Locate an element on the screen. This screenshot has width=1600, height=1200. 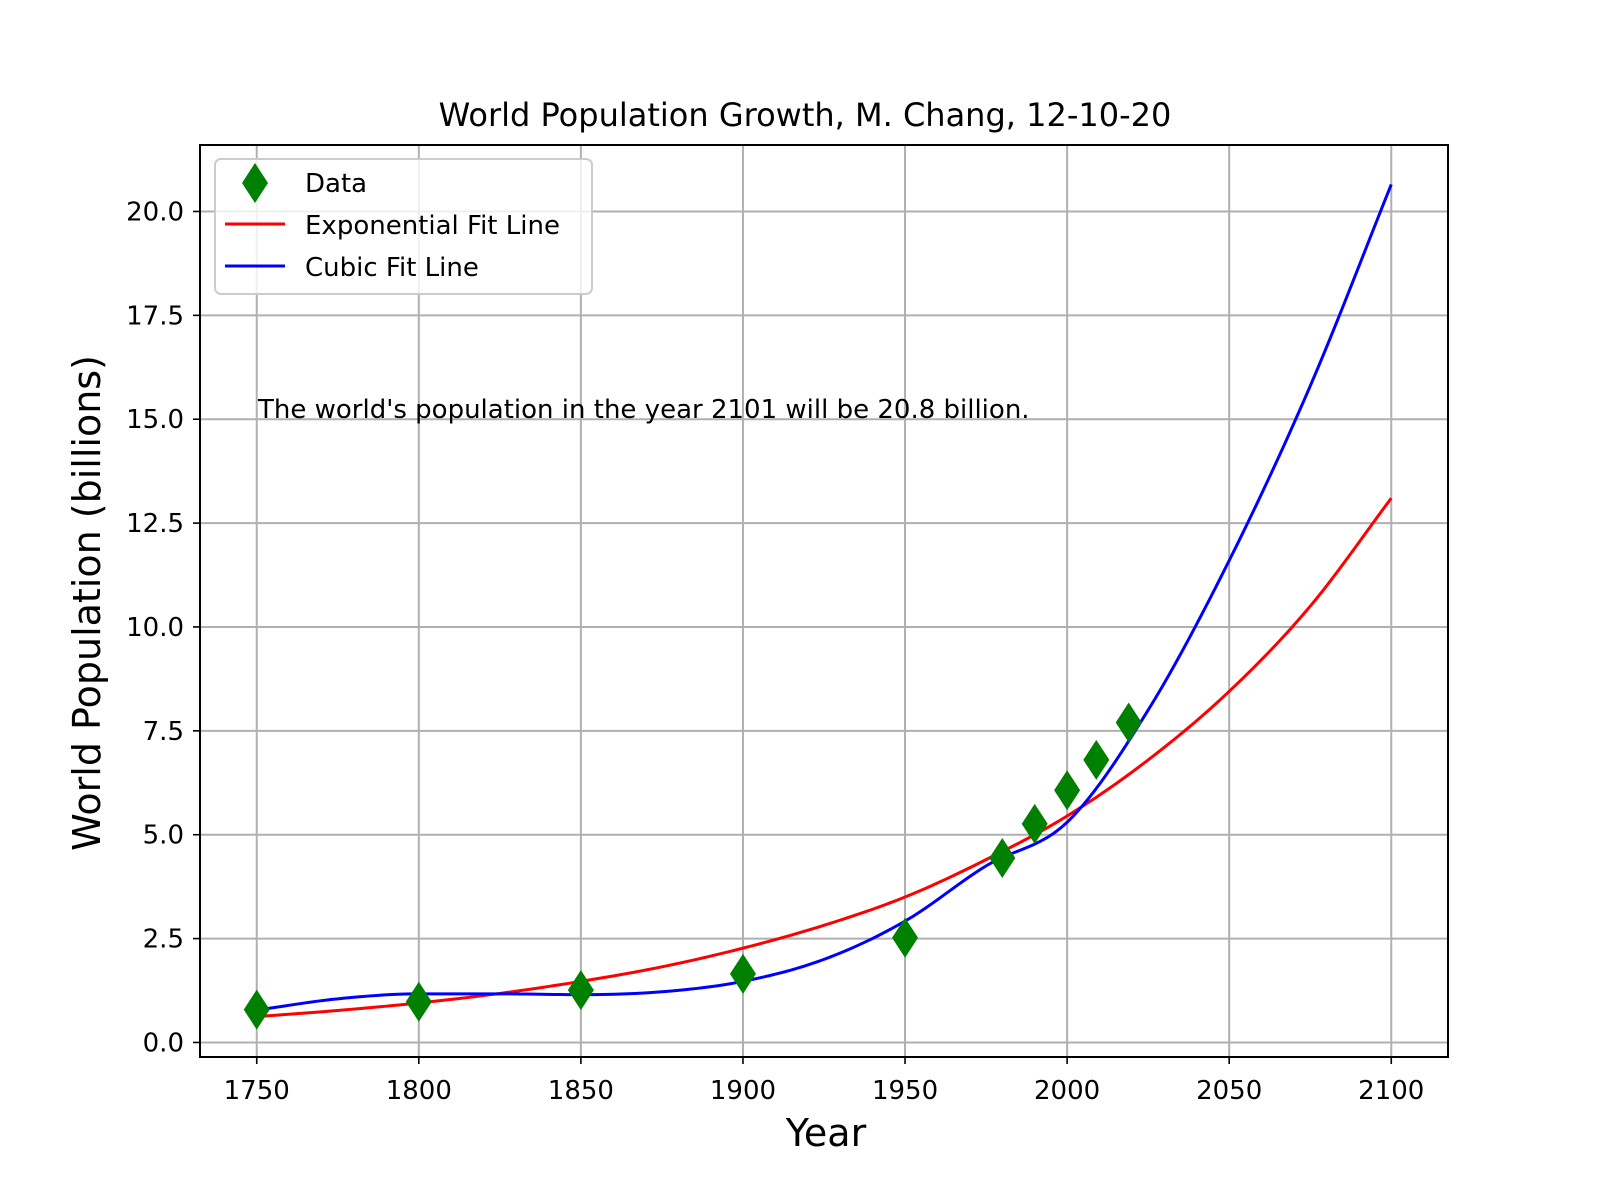
x-tick-label: 2100 is located at coordinates (1391, 1091).